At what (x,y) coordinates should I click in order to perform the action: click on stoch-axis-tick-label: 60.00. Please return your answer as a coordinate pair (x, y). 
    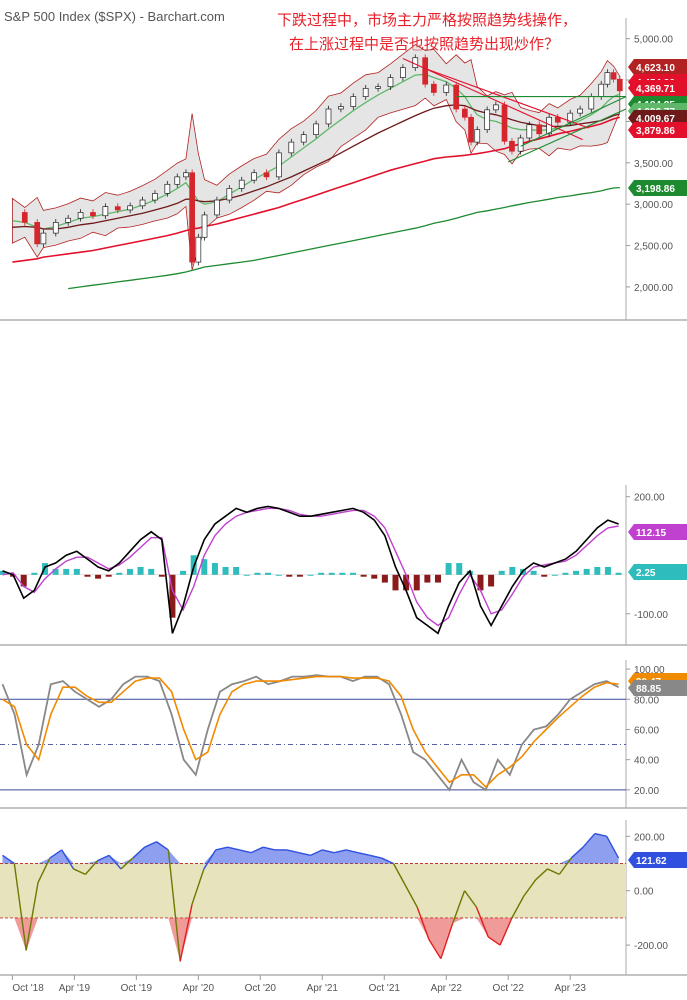
    Looking at the image, I should click on (646, 730).